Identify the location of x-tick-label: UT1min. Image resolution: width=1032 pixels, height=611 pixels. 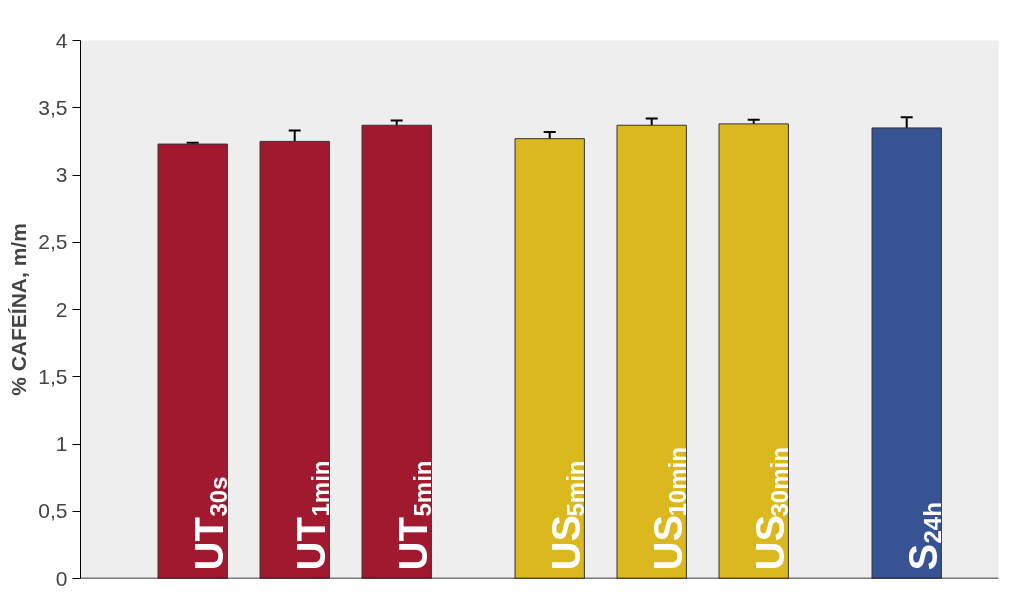
(311, 515).